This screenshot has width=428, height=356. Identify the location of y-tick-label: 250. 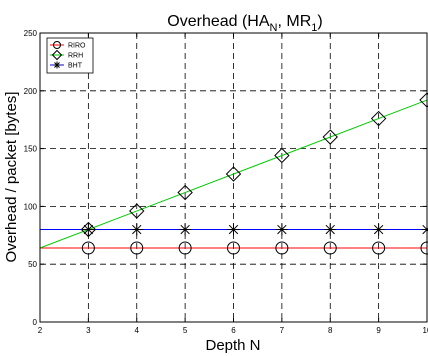
(31, 33).